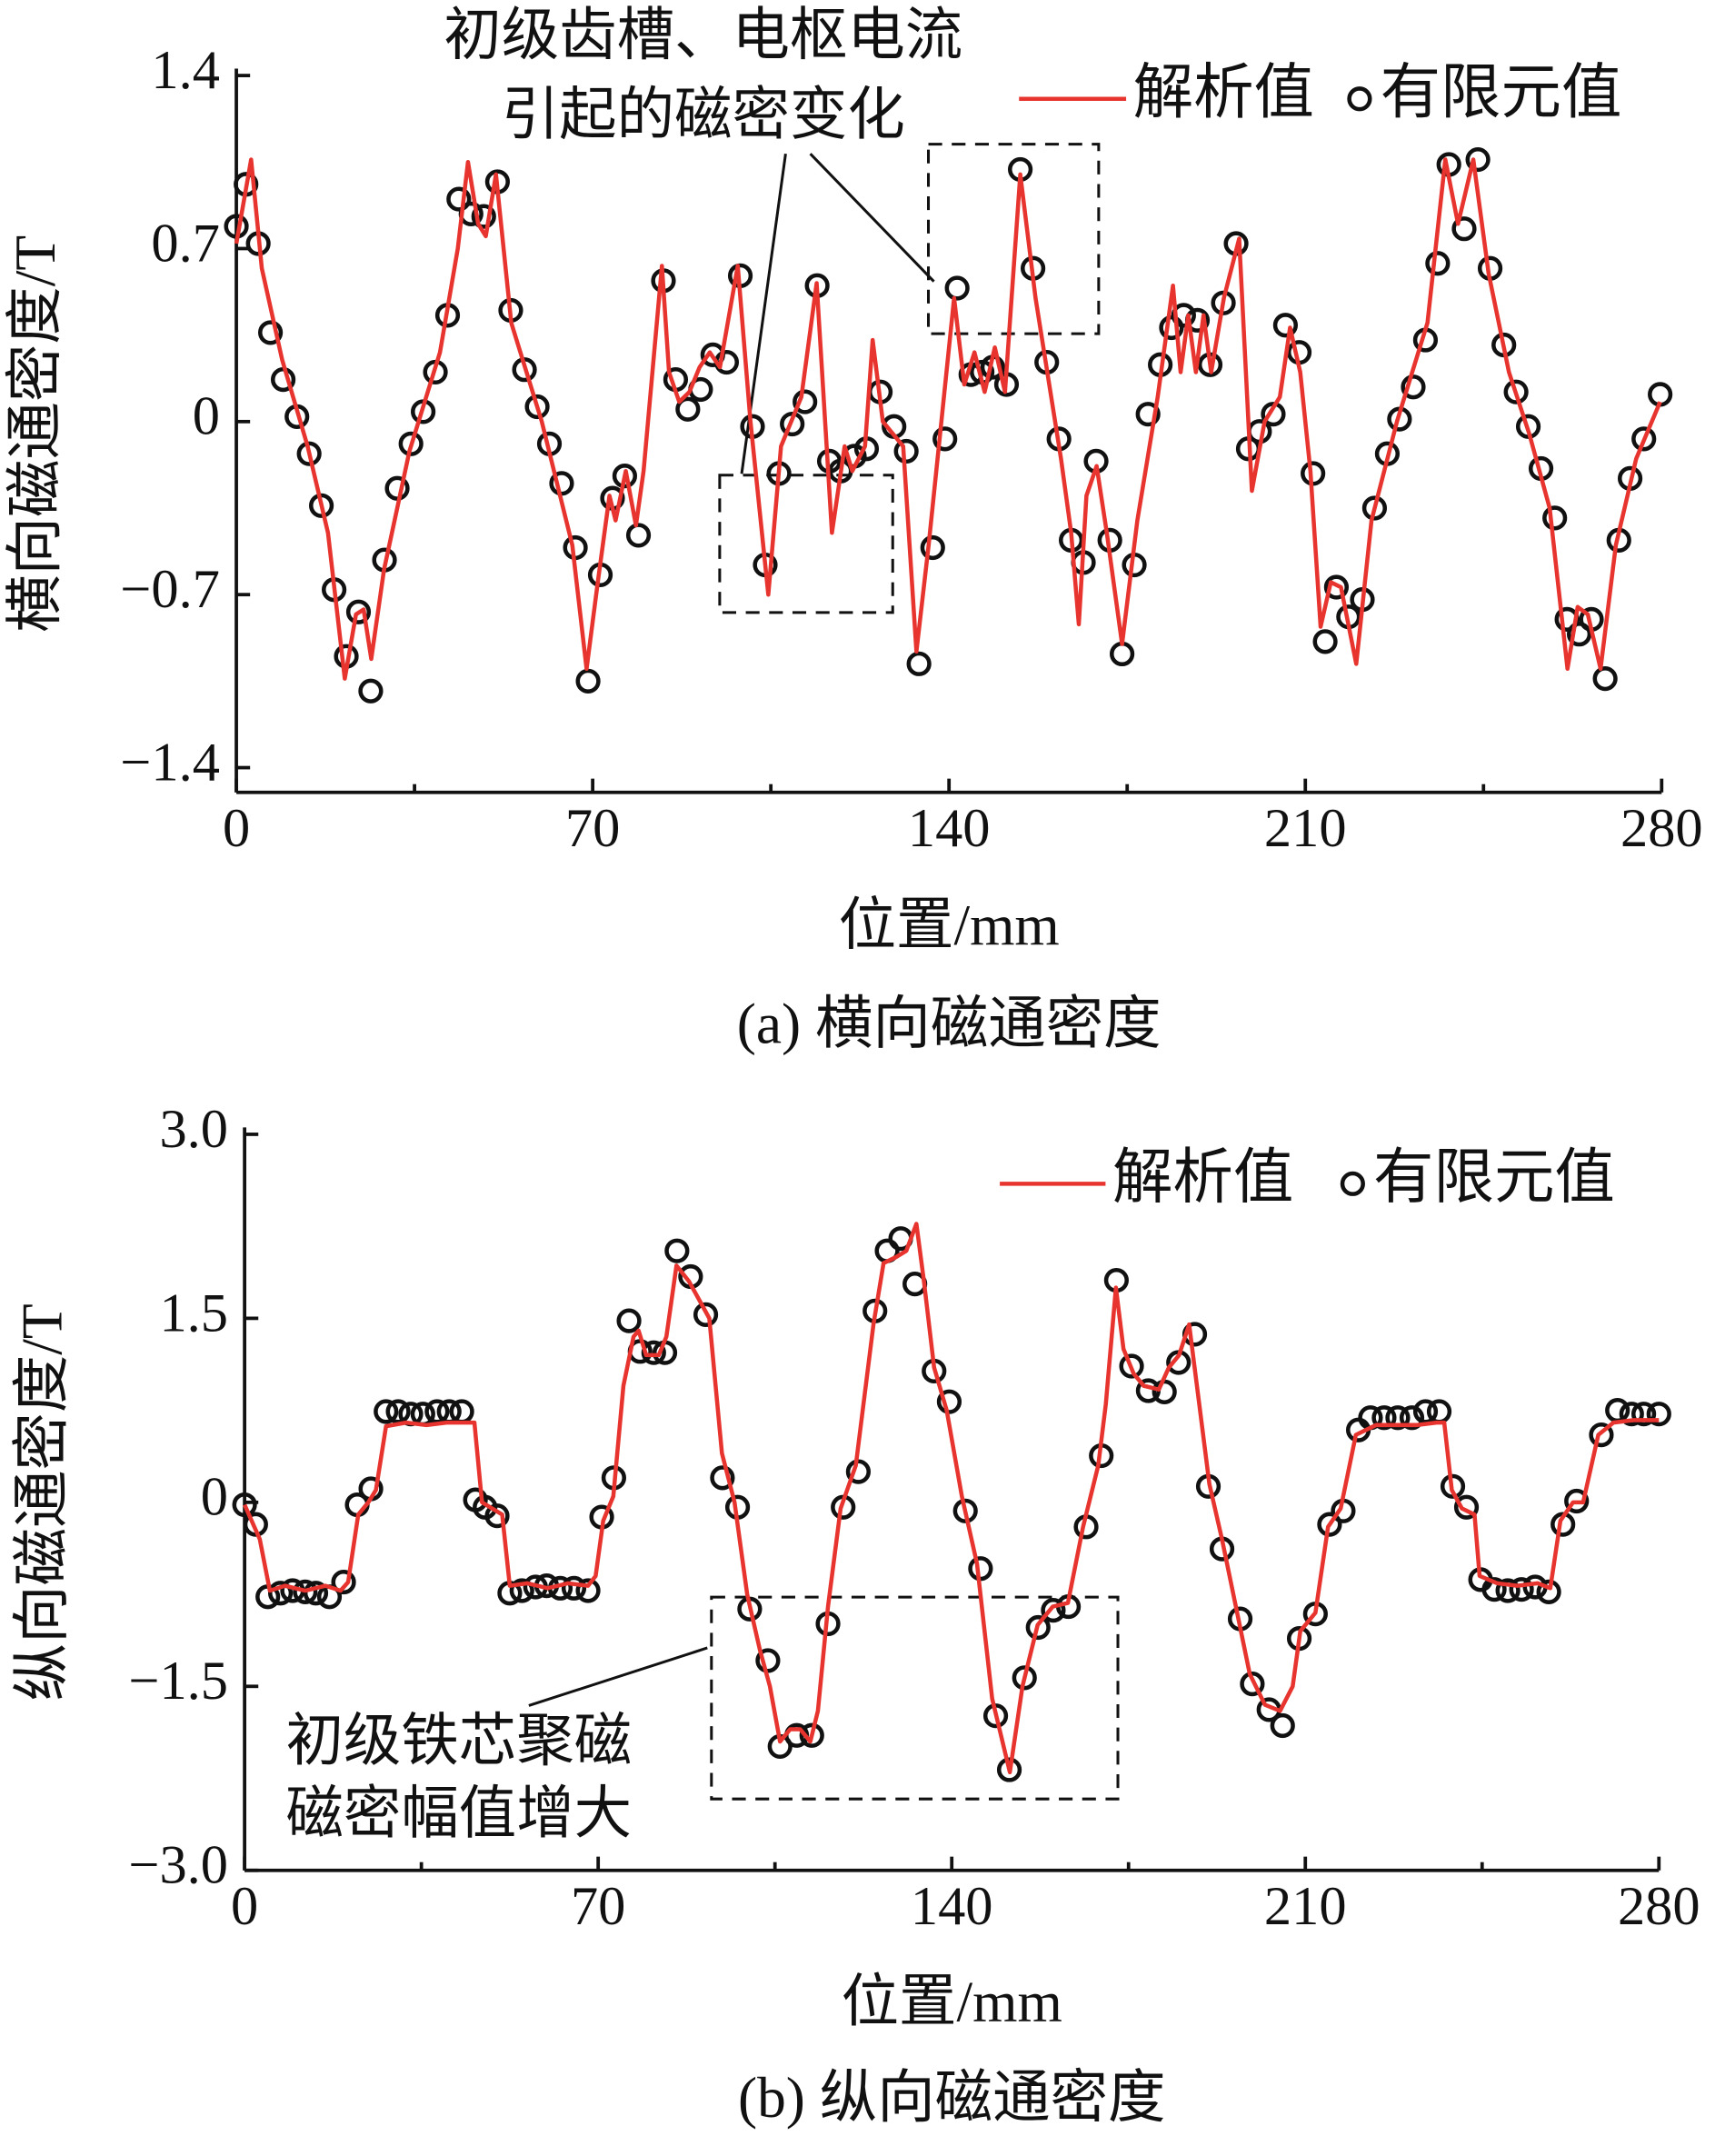  Describe the element at coordinates (703, 115) in the screenshot. I see `annotation: 引起的磁密变化` at that location.